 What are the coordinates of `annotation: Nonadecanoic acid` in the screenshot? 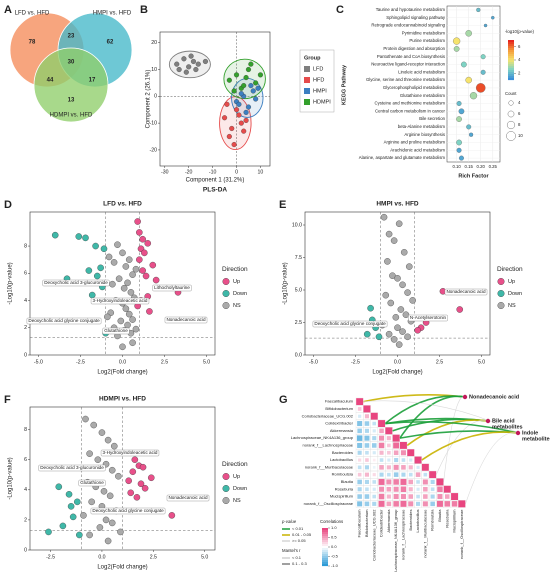 It's located at (186, 319).